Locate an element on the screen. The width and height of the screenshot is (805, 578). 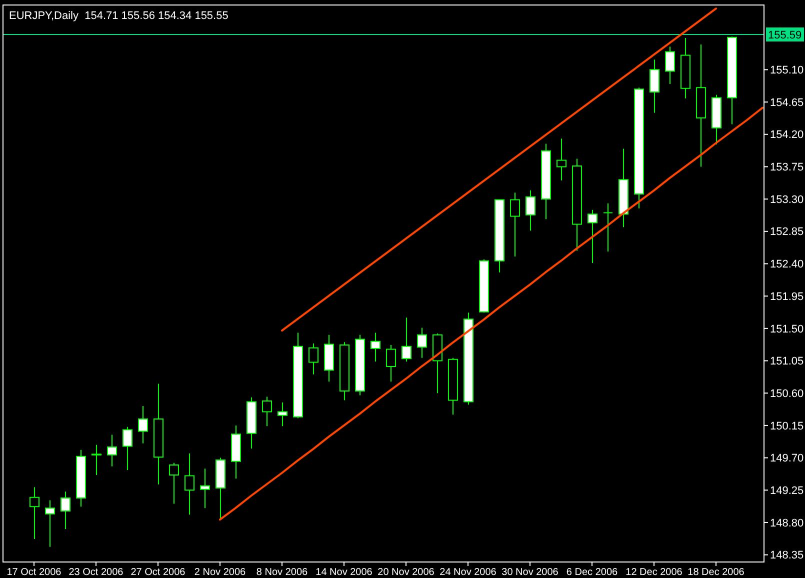
y-tick-label: 149.70 is located at coordinates (787, 458).